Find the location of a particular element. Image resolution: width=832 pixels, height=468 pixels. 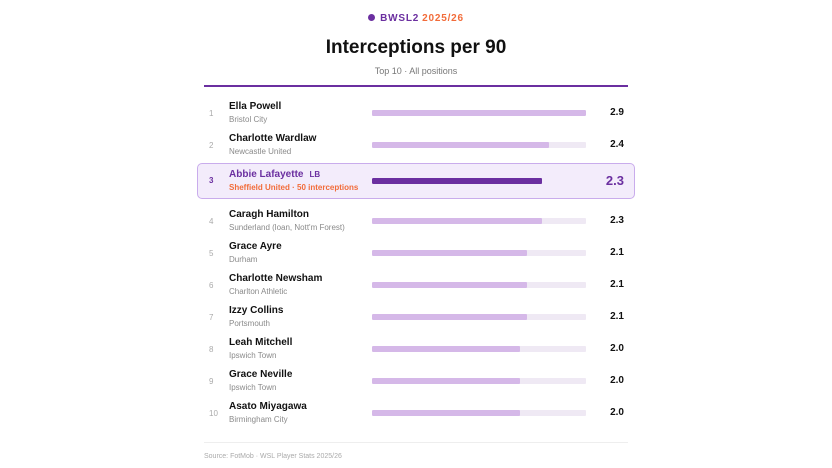

club-name: Durham is located at coordinates (243, 259).